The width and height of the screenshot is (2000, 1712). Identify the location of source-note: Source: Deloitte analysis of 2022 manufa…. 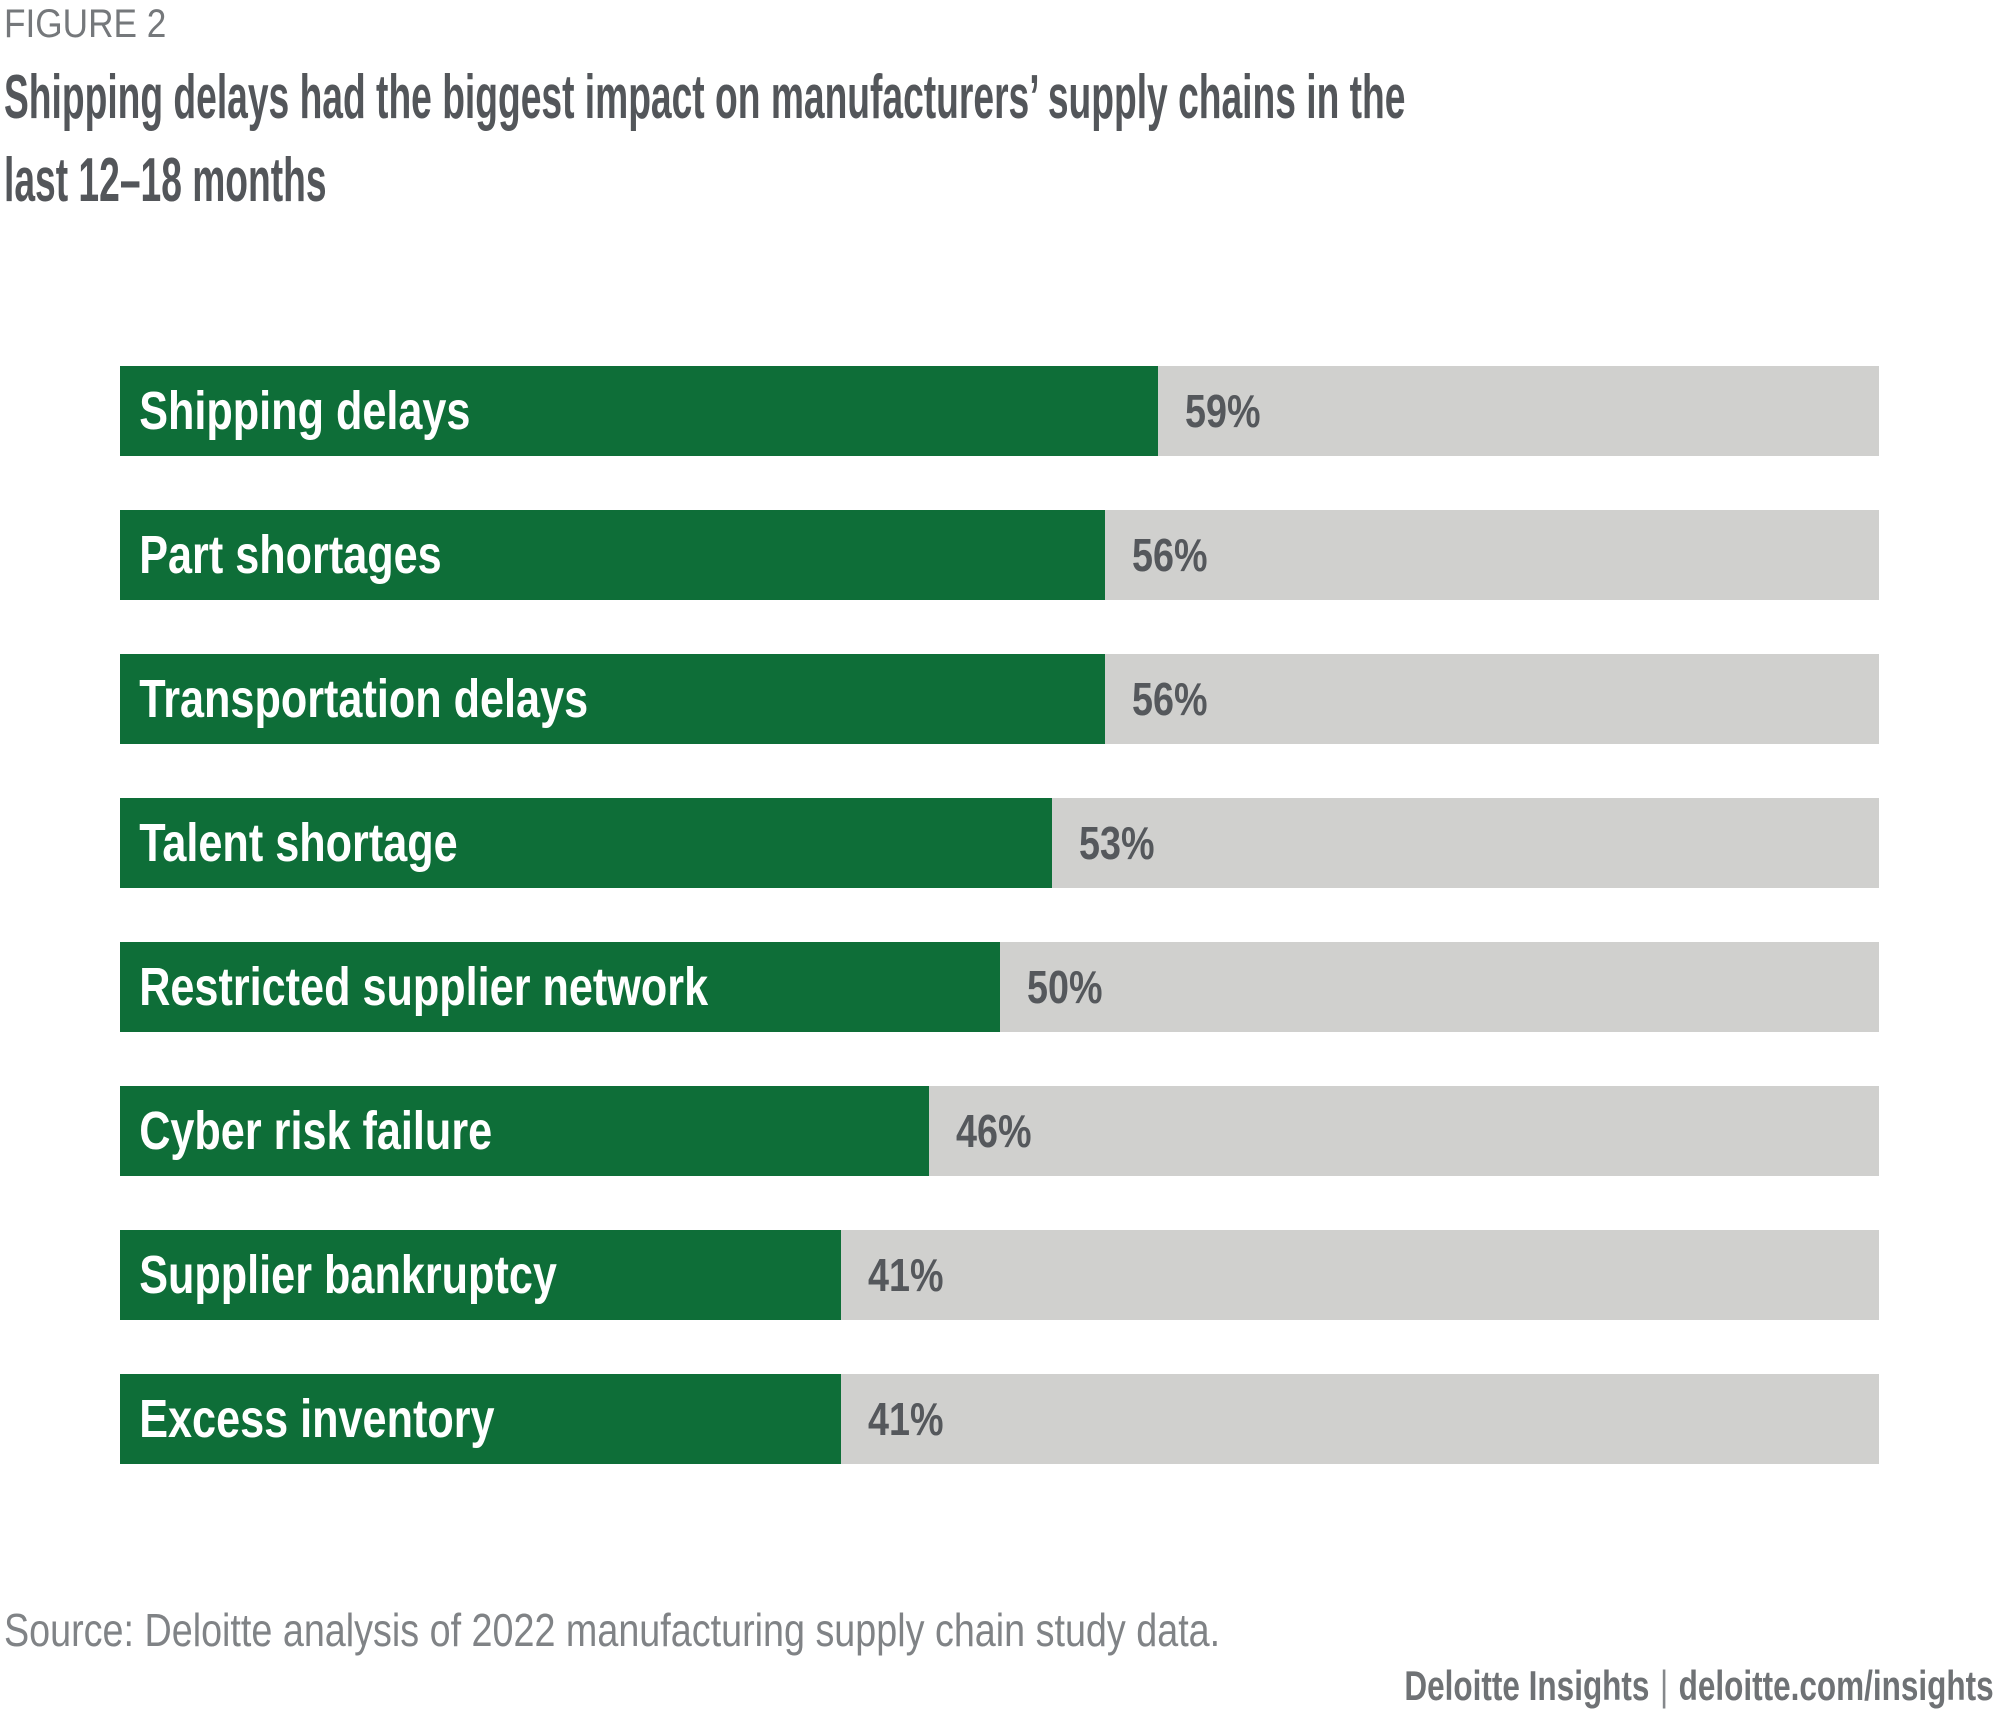
(612, 1630).